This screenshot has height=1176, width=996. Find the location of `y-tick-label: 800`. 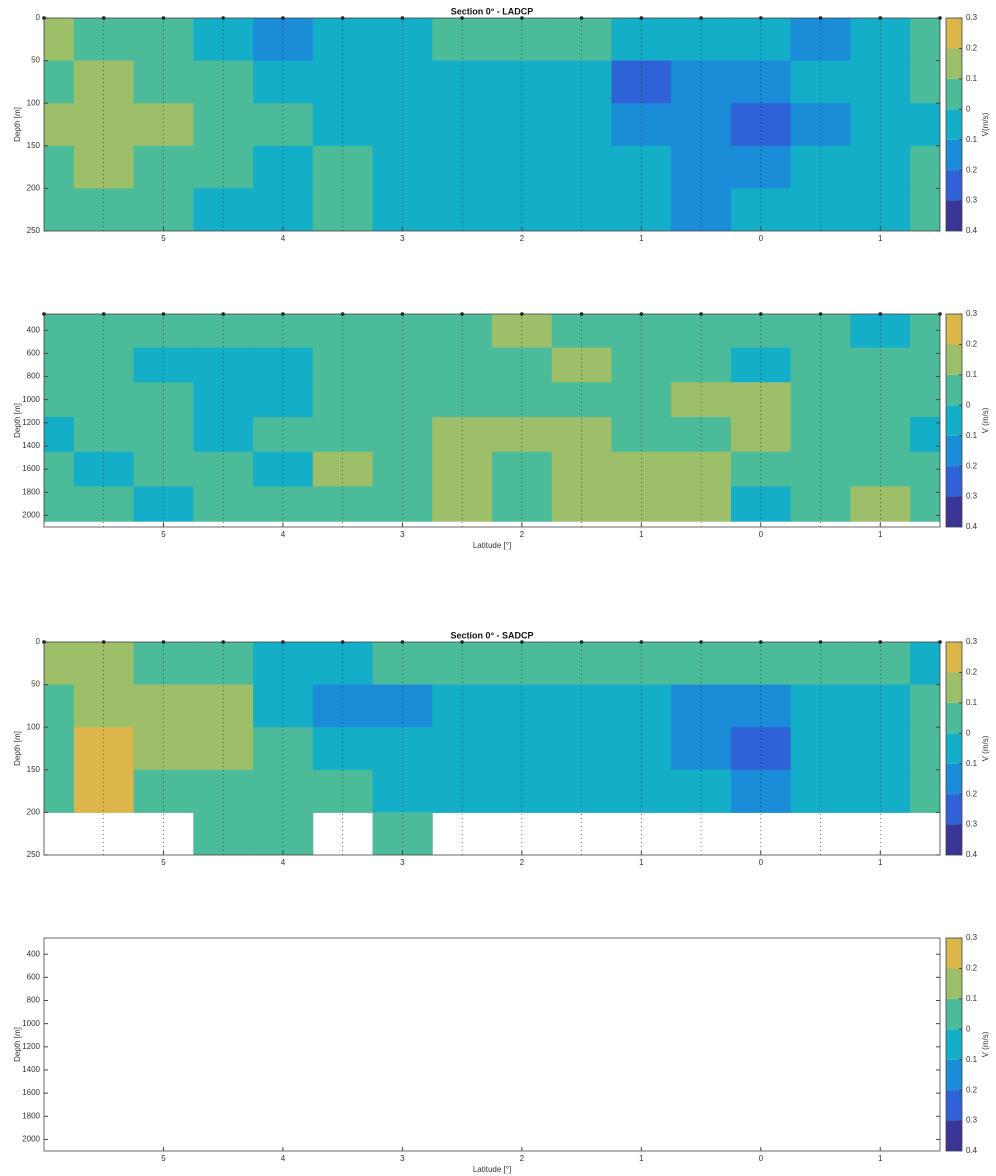

y-tick-label: 800 is located at coordinates (34, 1000).